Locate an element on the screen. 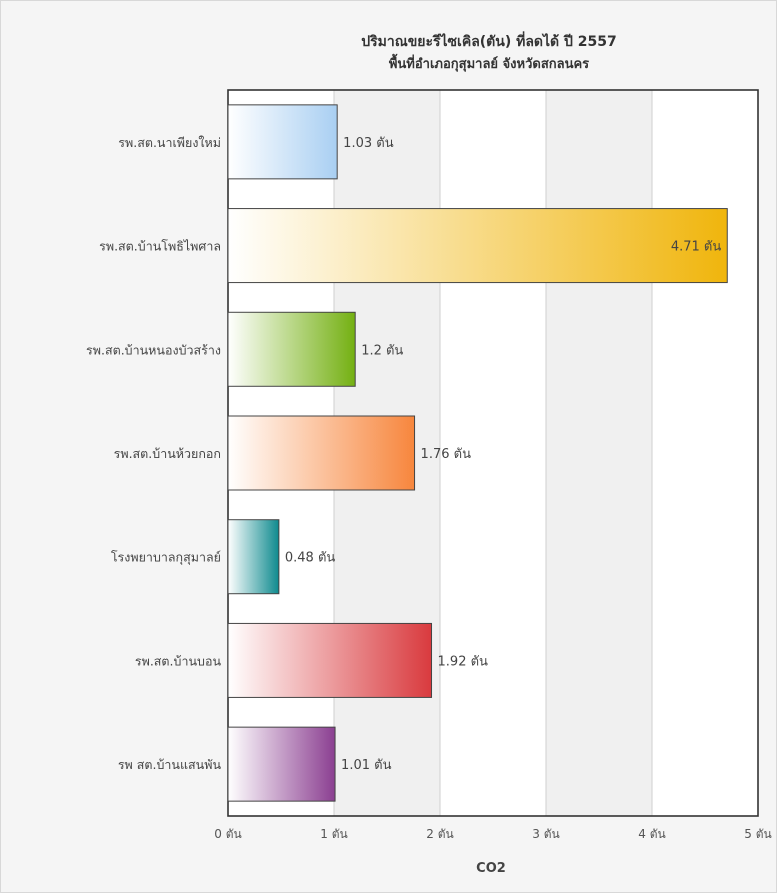 The height and width of the screenshot is (894, 777). x-tick-label: 5 ตัน is located at coordinates (757, 834).